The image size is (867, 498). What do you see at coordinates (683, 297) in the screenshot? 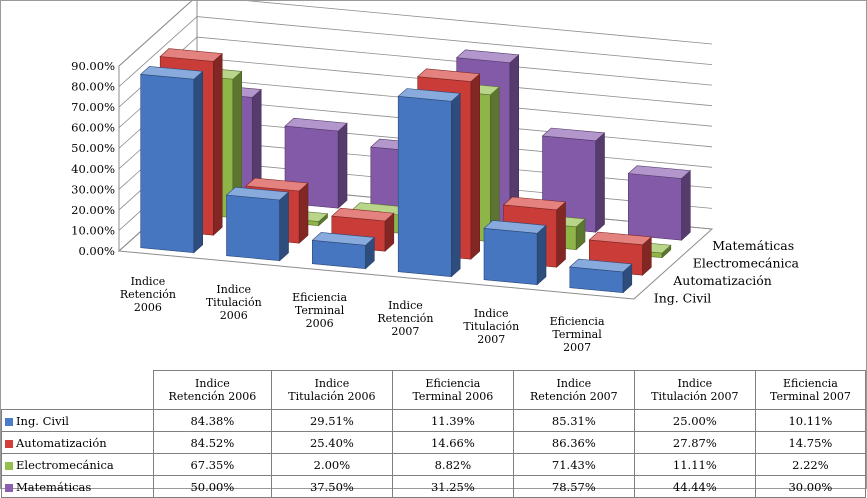
I see `series-axis-label: Ing. Civil` at bounding box center [683, 297].